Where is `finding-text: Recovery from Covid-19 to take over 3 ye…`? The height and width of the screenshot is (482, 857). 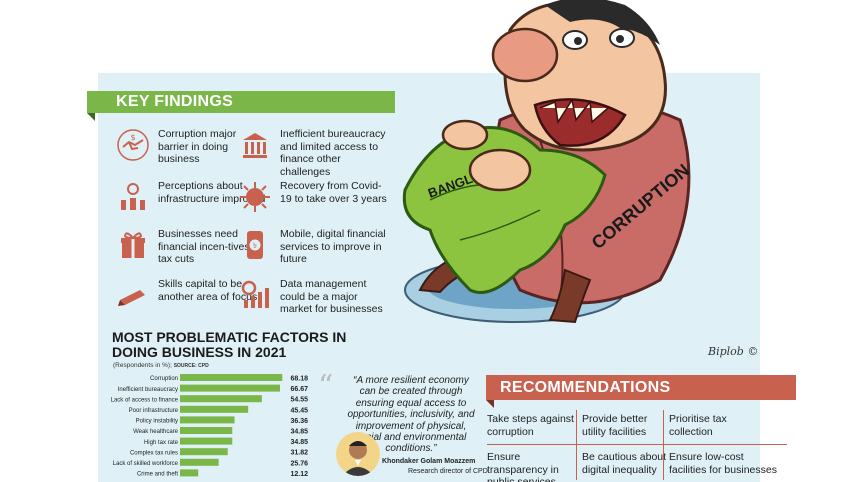 finding-text: Recovery from Covid-19 to take over 3 ye… is located at coordinates (333, 192).